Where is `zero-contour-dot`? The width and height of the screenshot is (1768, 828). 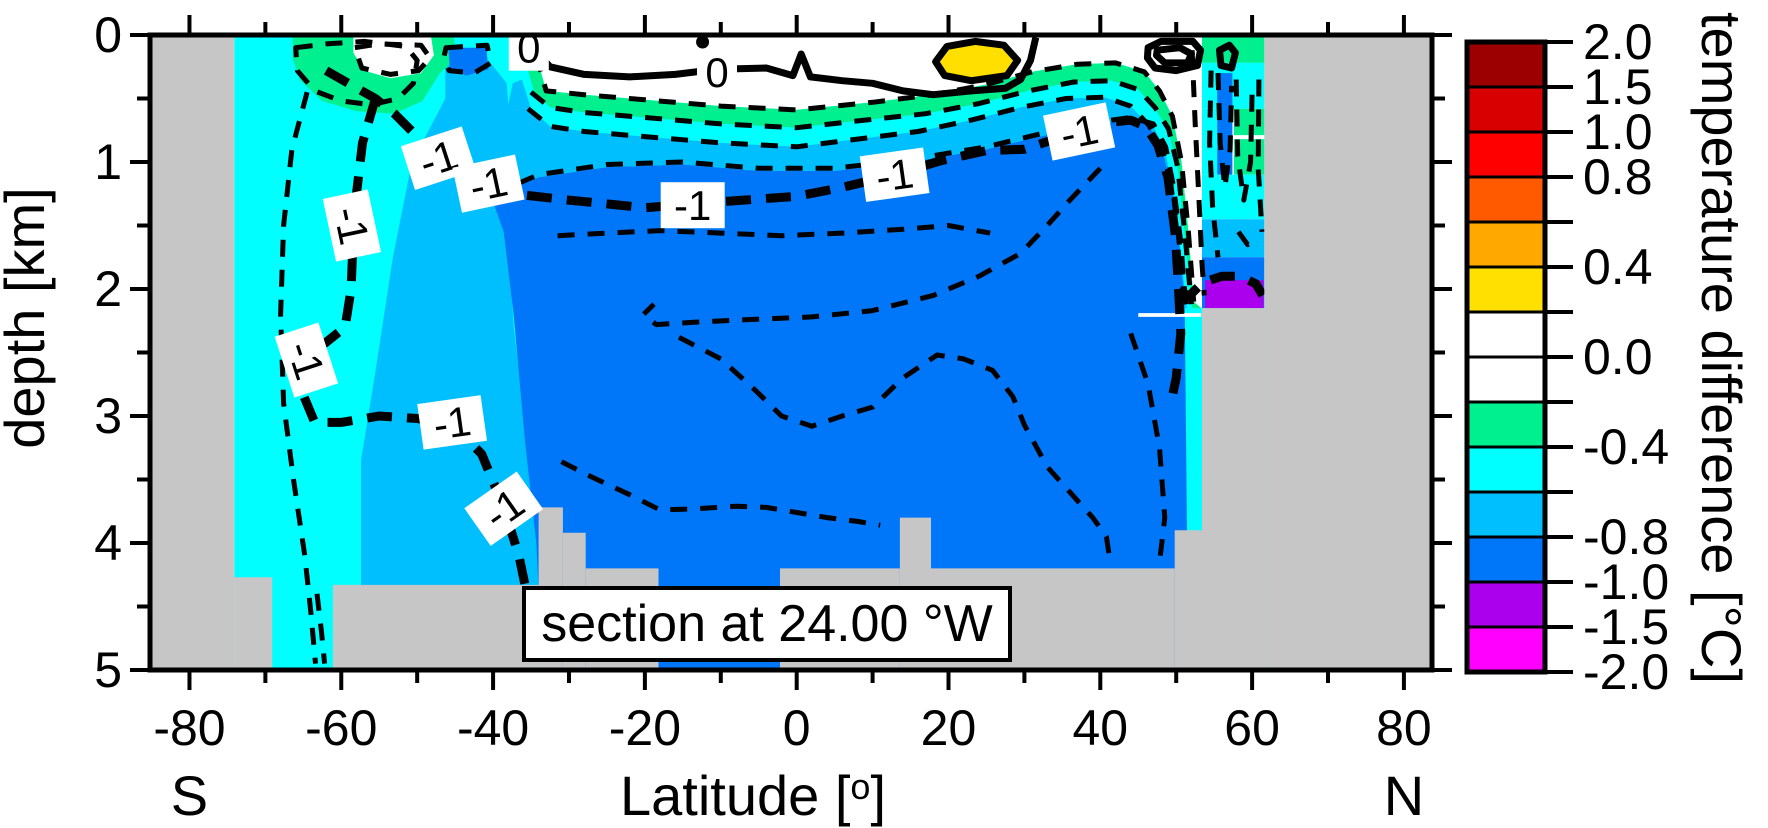
zero-contour-dot is located at coordinates (703, 42).